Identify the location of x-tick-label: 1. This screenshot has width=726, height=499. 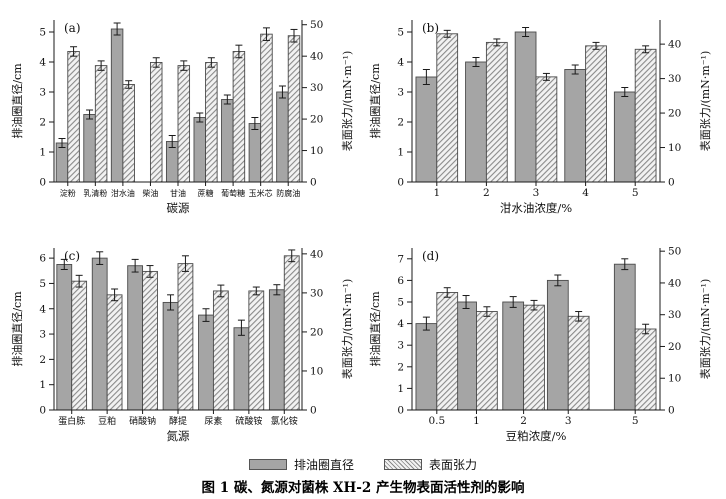
(476, 421).